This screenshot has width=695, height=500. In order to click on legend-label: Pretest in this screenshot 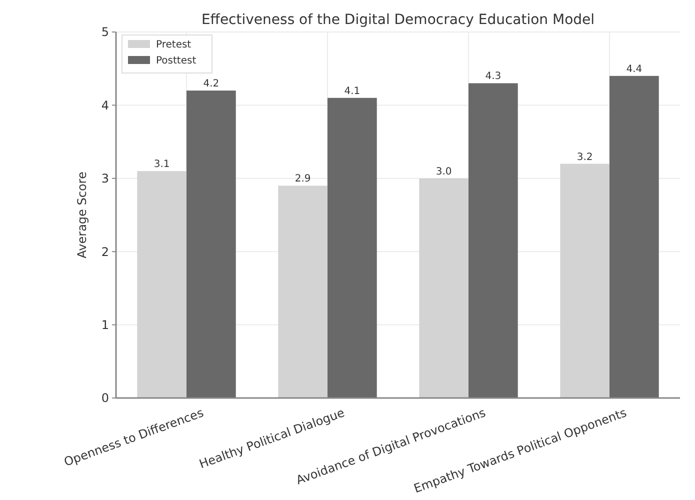, I will do `click(174, 45)`.